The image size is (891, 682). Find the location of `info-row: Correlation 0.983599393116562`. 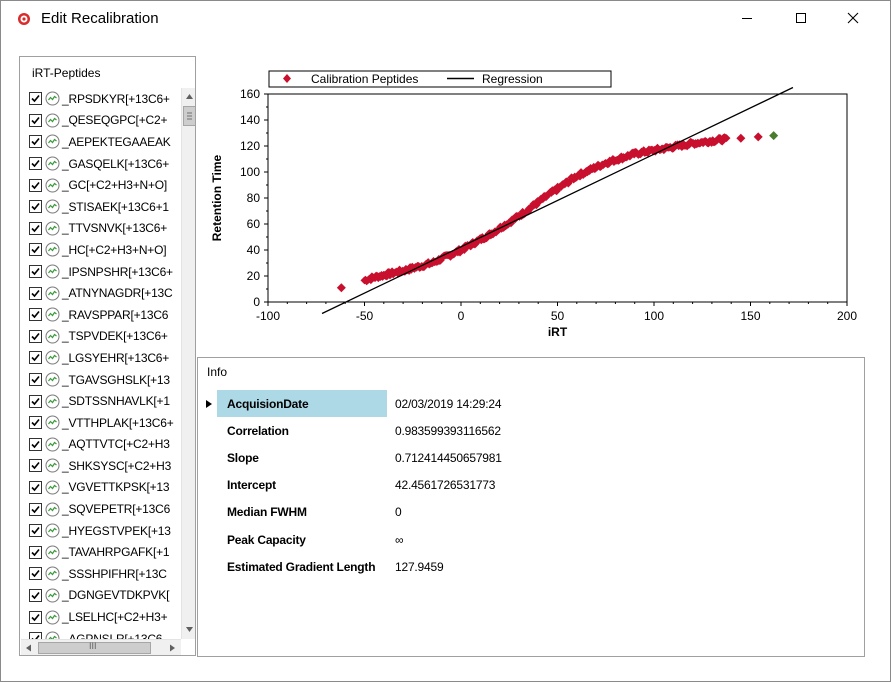

info-row: Correlation 0.983599393116562 is located at coordinates (351, 430).